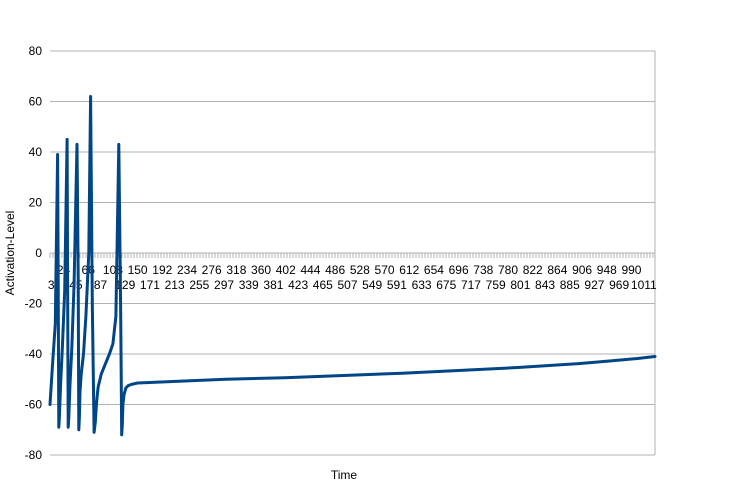 This screenshot has height=488, width=751. I want to click on y-tick-label: -60, so click(34, 405).